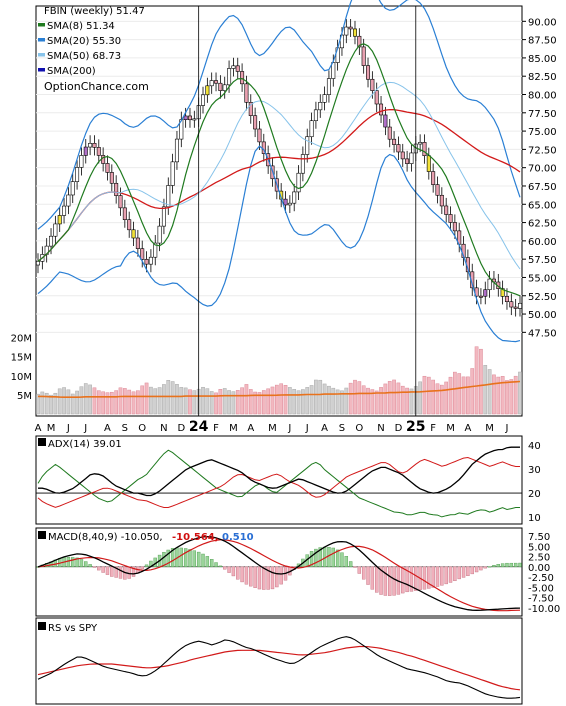  I want to click on macd-tick-label: -10.00, so click(544, 609).